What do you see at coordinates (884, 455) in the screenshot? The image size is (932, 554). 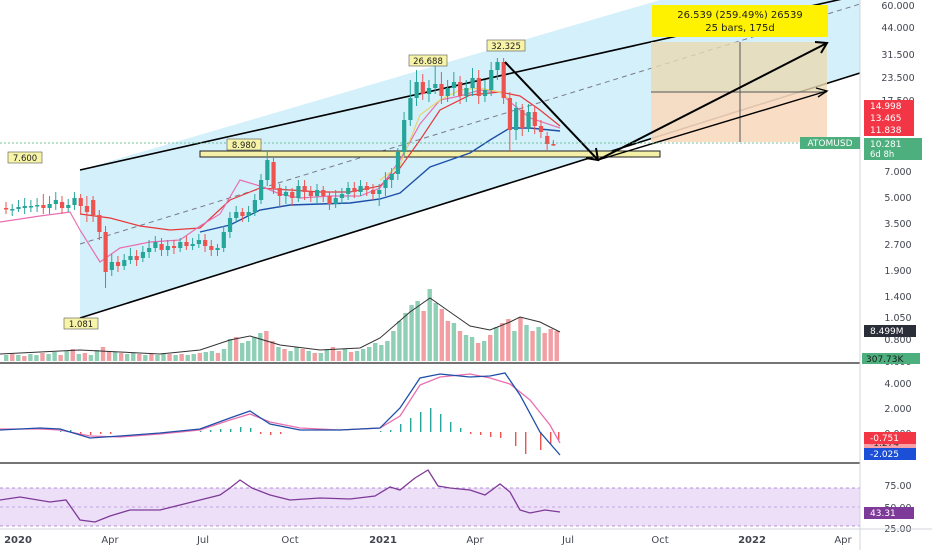 I see `svg-text: -2.025` at bounding box center [884, 455].